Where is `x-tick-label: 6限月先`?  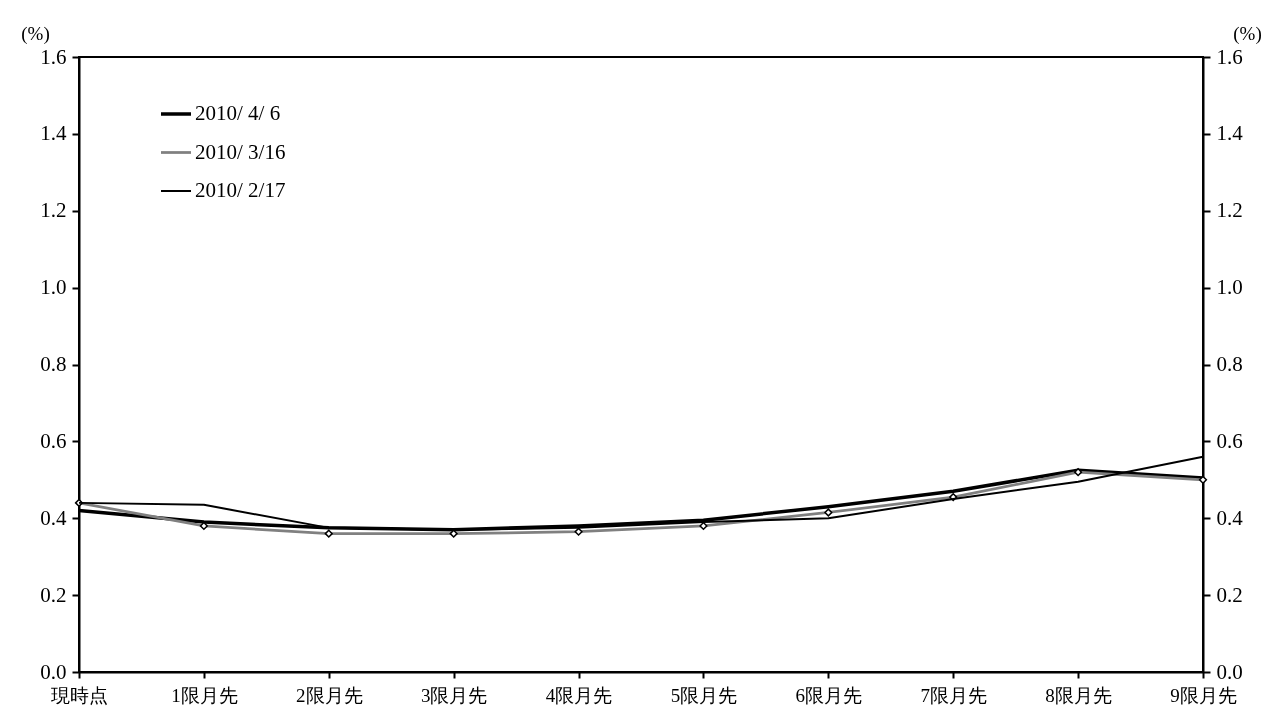
x-tick-label: 6限月先 is located at coordinates (829, 695).